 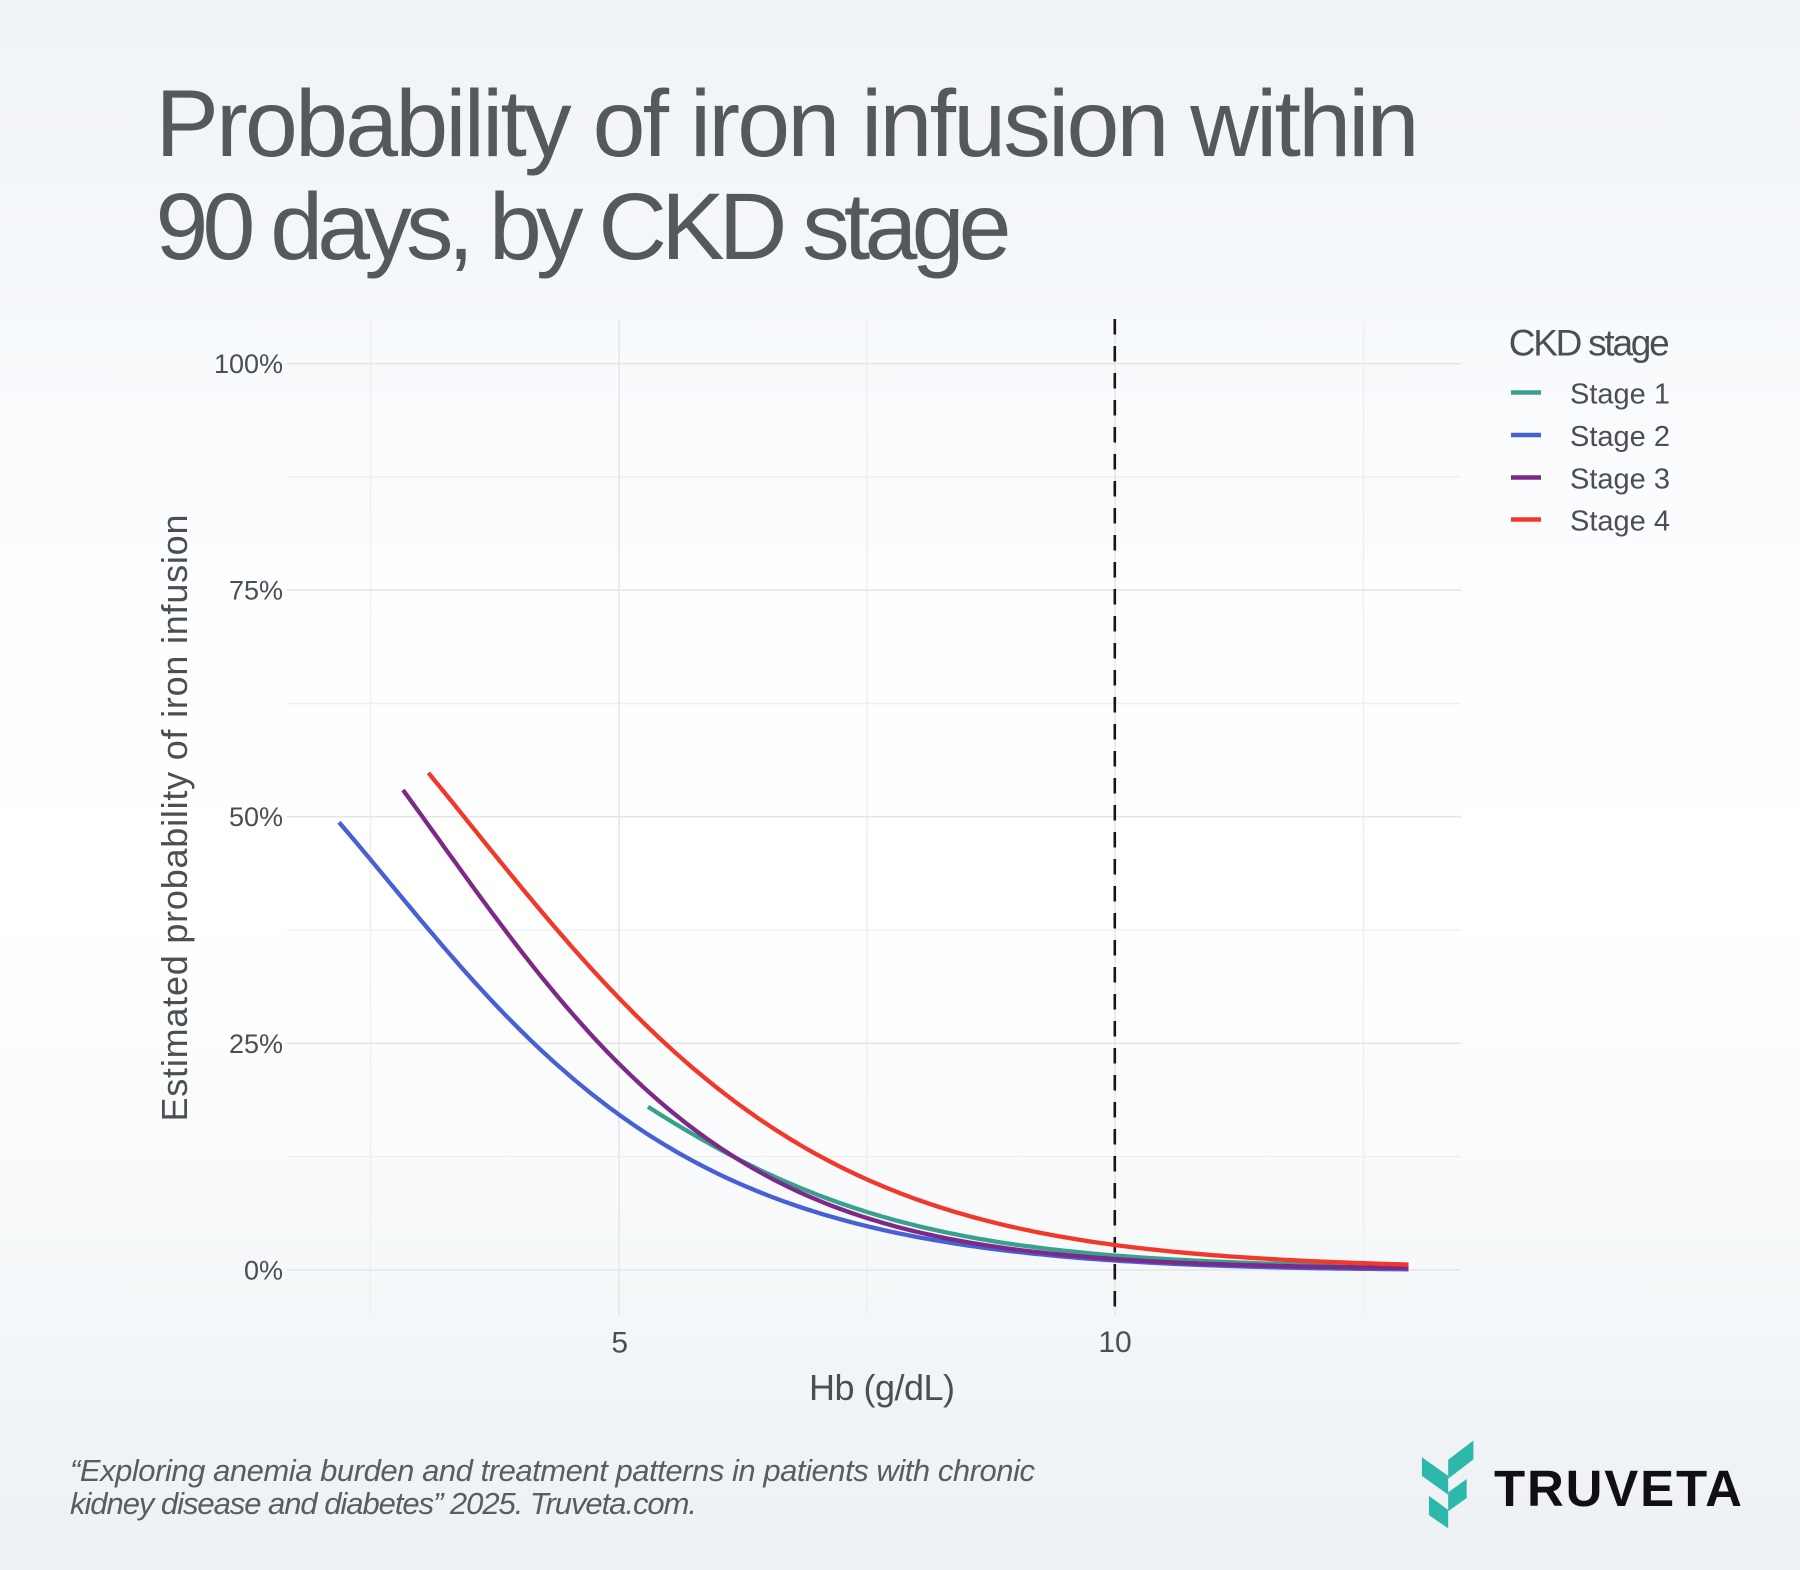 What do you see at coordinates (1589, 343) in the screenshot?
I see `svg-text: CKD stage` at bounding box center [1589, 343].